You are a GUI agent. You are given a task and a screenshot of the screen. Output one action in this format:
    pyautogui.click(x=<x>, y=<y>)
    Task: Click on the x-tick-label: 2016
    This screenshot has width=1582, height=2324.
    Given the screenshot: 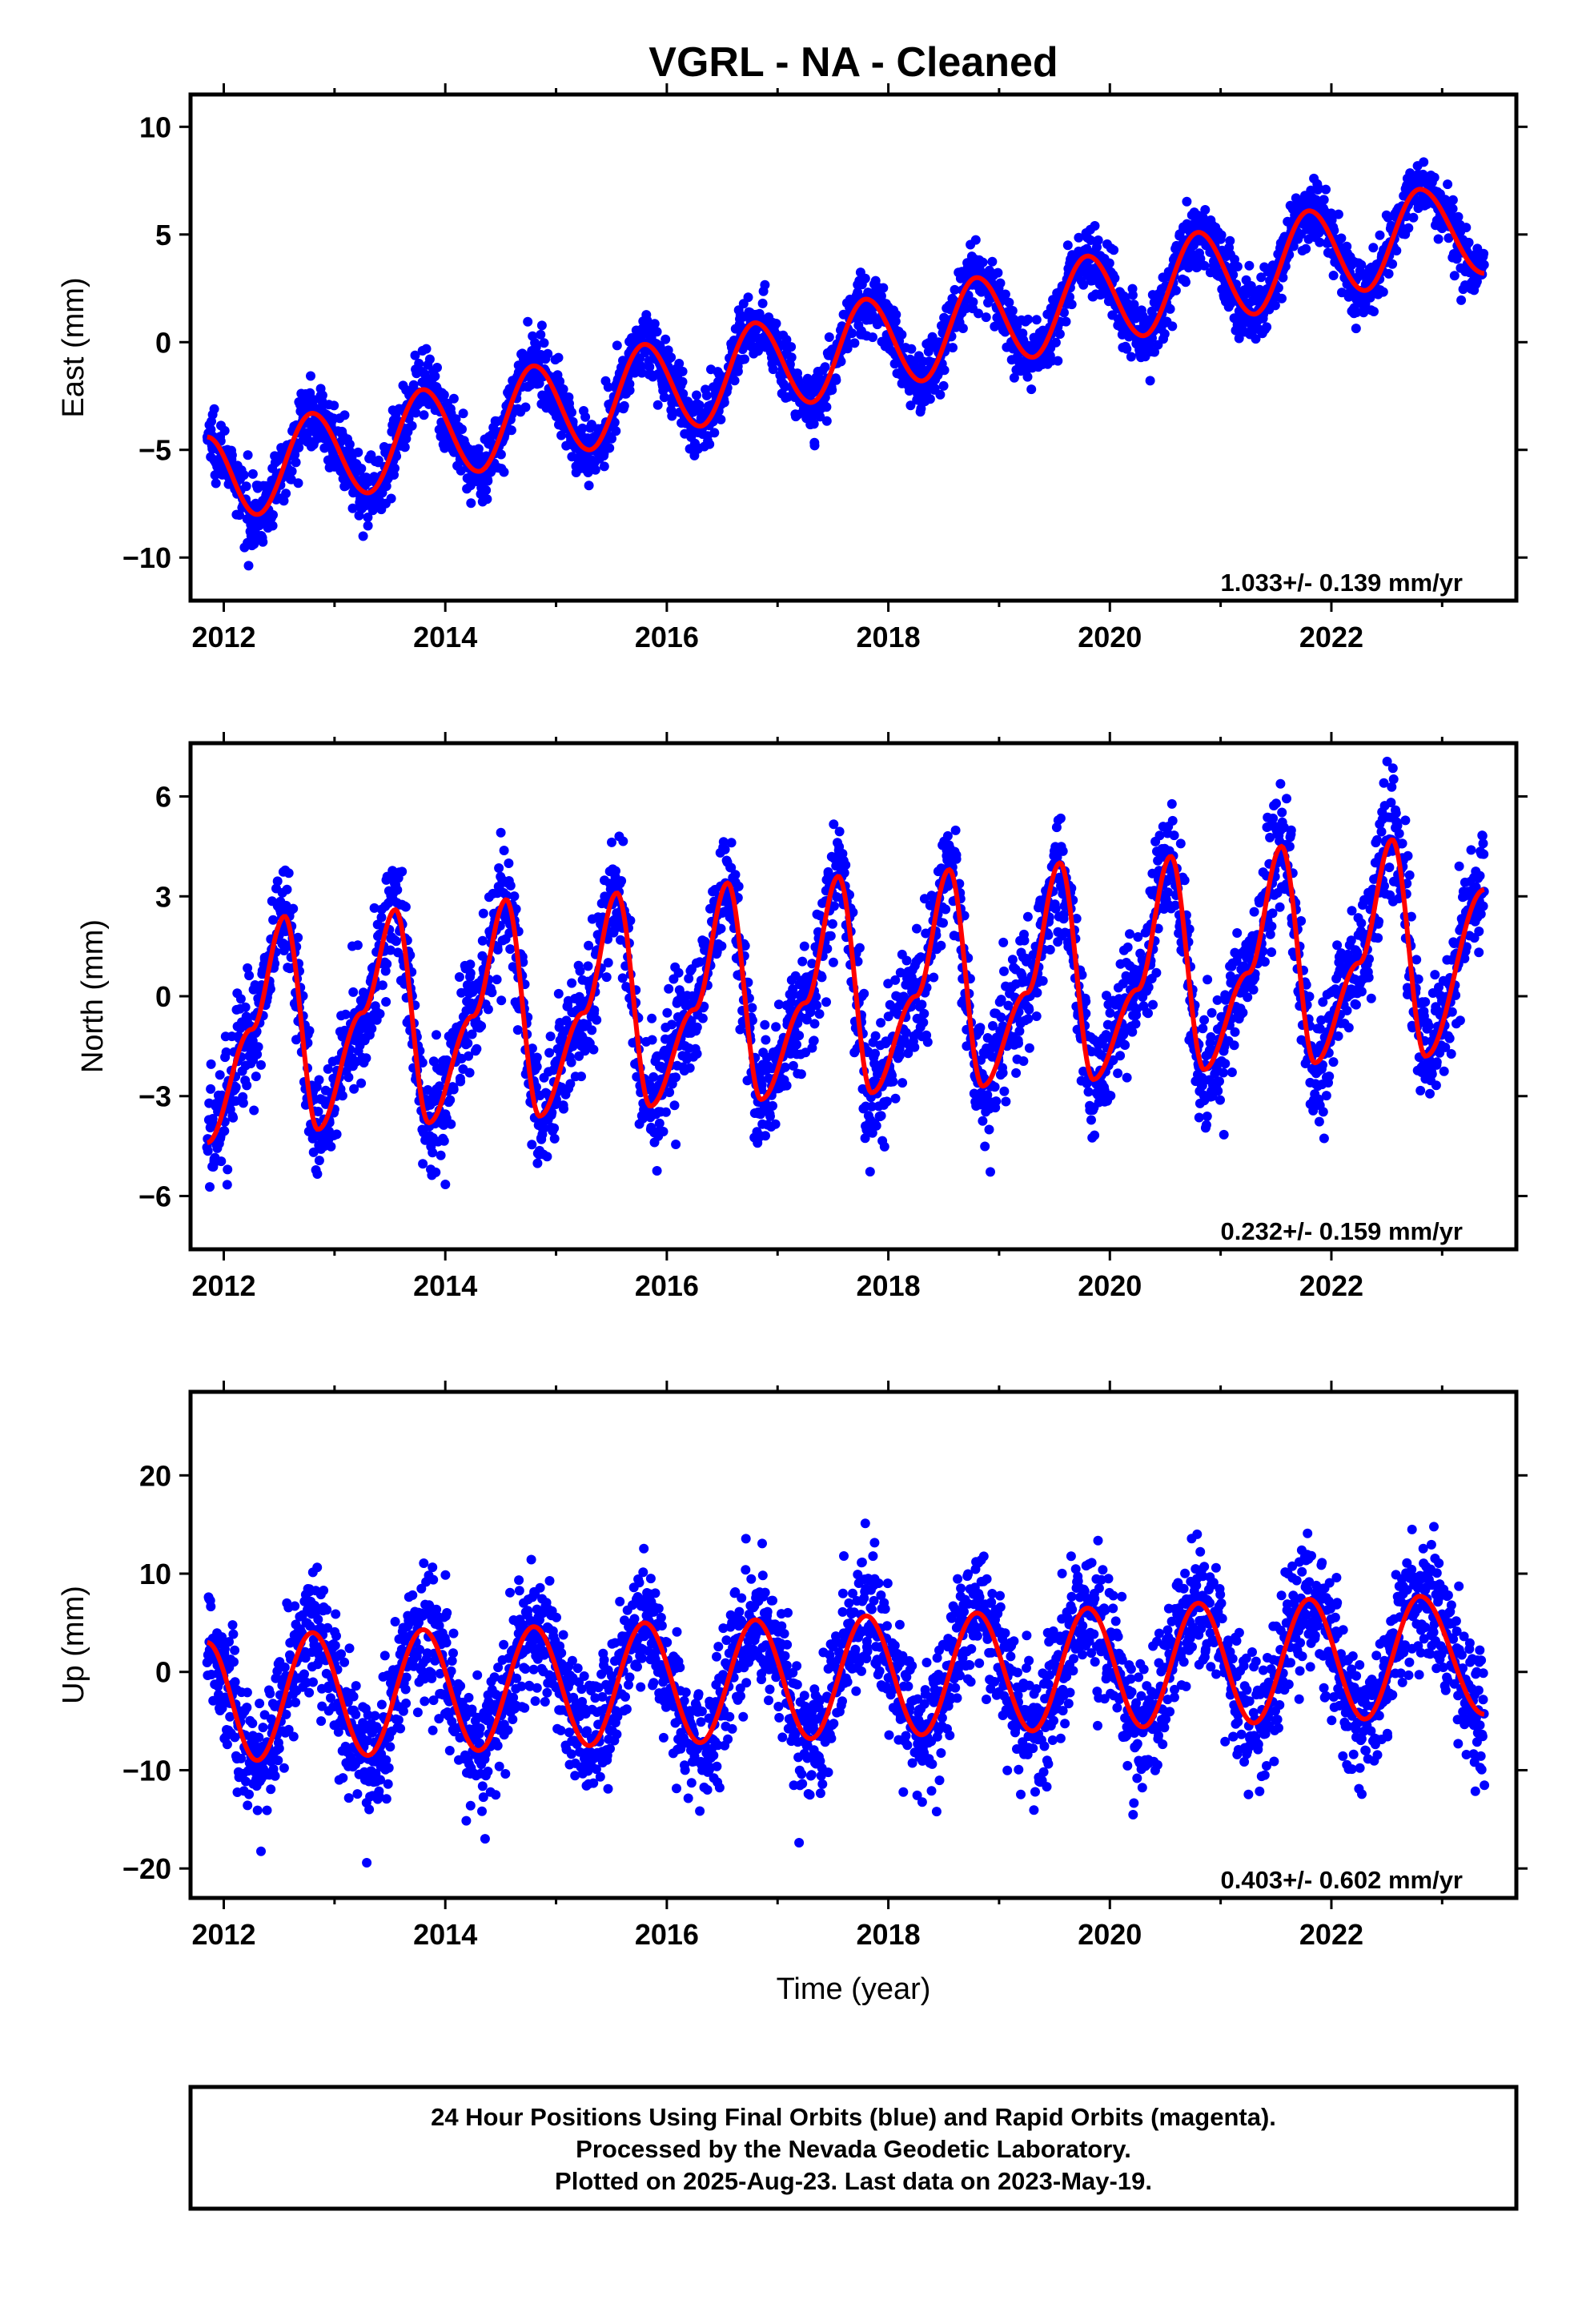 What is the action you would take?
    pyautogui.click(x=667, y=637)
    